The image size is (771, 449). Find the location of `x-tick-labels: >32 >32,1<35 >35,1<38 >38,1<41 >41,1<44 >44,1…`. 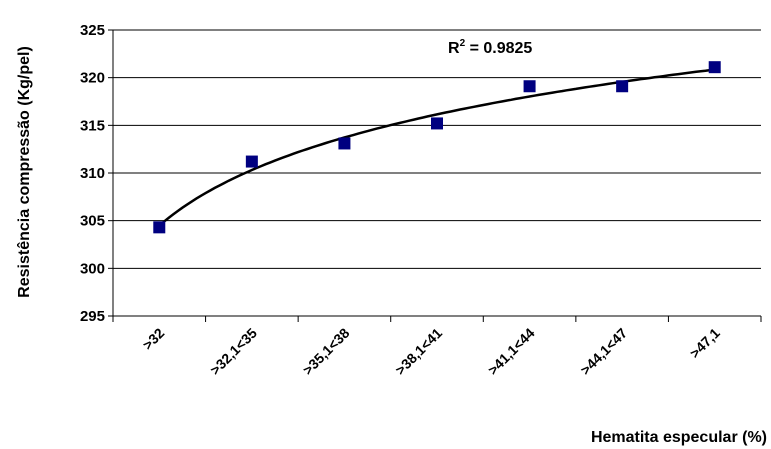

x-tick-labels: >32 >32,1<35 >35,1<38 >38,1<41 >41,1<44 >44,1… is located at coordinates (431, 351).